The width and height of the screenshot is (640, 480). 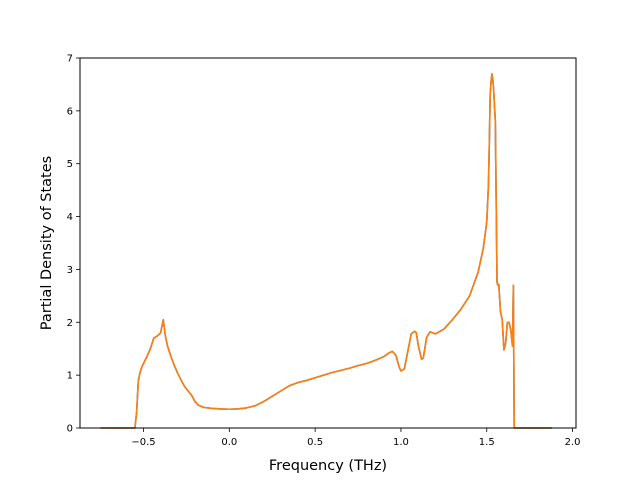 I want to click on y-tick-label: 1, so click(x=70, y=376).